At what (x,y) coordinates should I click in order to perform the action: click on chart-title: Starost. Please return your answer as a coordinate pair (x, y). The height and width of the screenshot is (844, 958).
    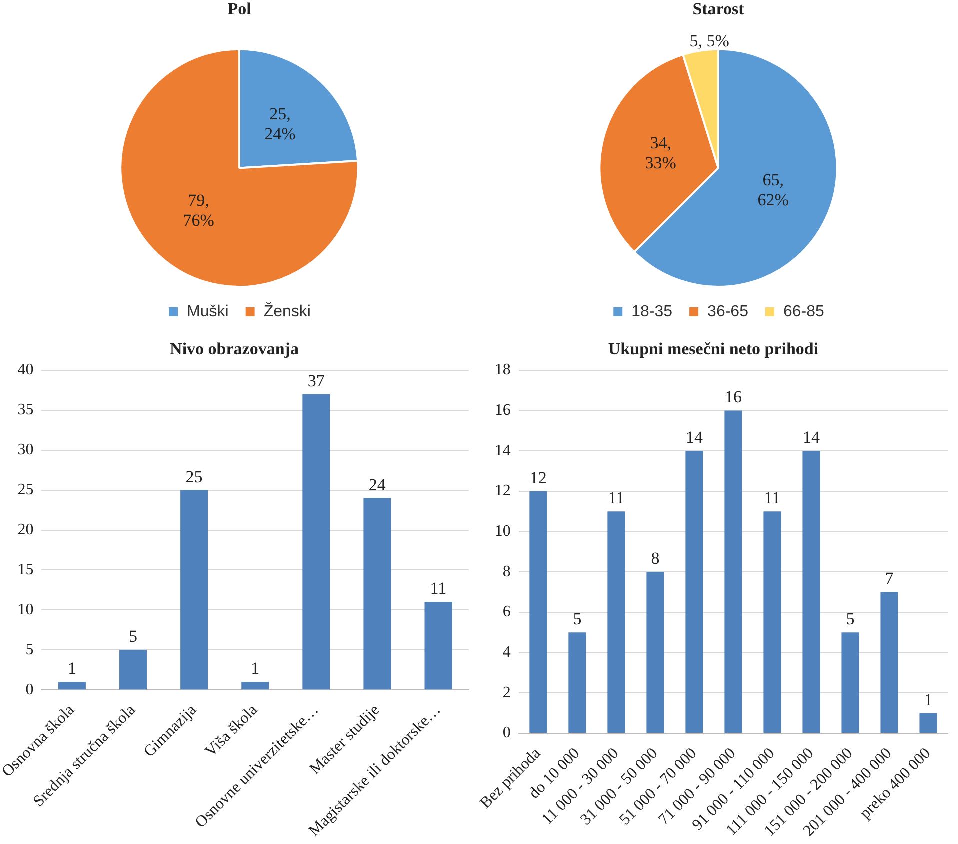
    Looking at the image, I should click on (718, 9).